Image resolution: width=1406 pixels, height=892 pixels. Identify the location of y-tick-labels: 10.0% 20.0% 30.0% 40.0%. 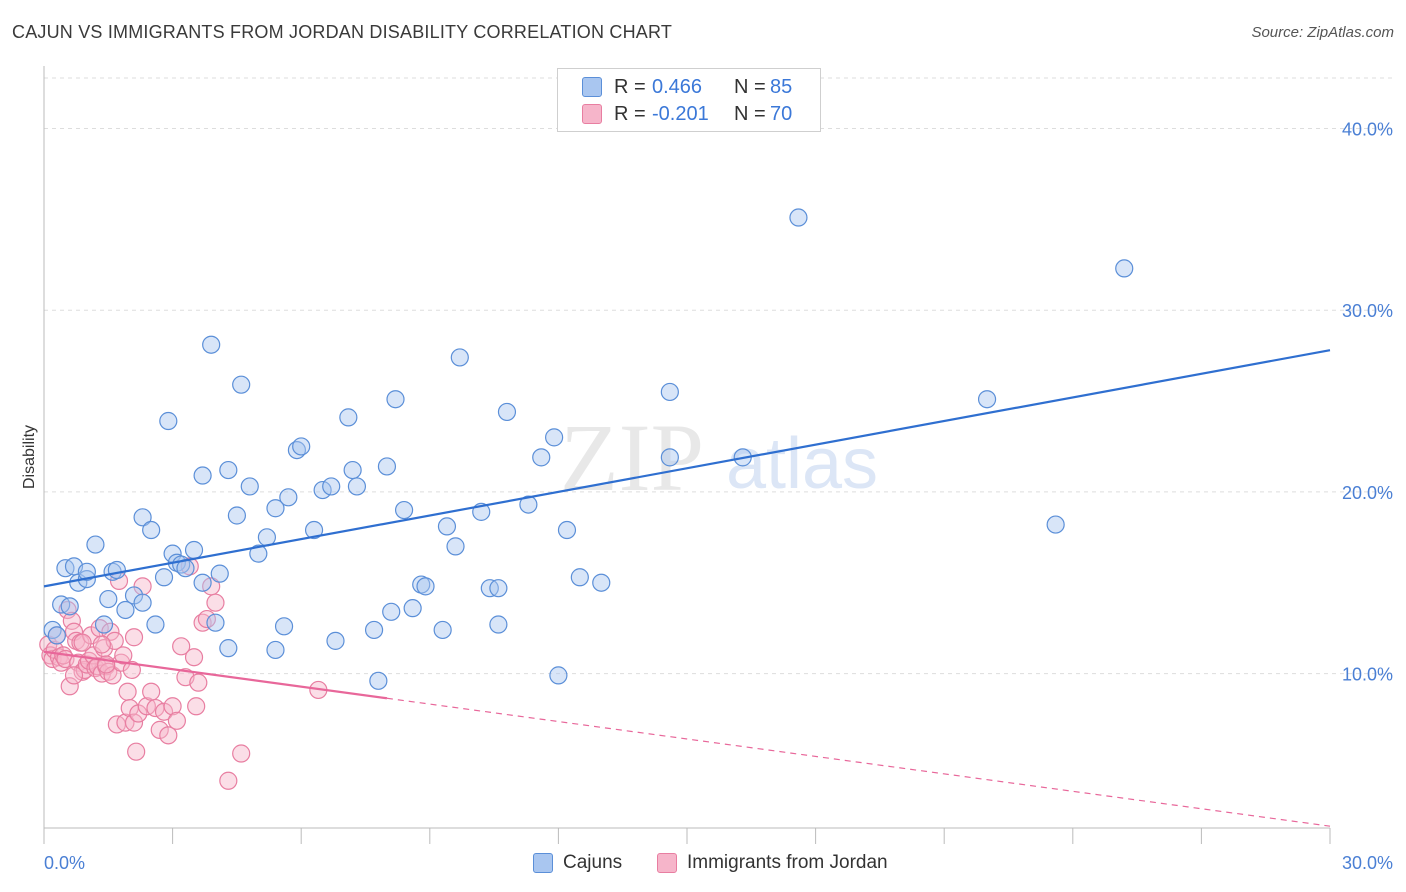
(1367, 402).